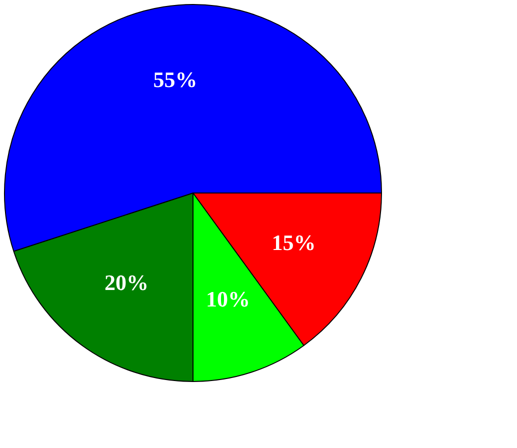 This screenshot has height=448, width=517. I want to click on data-label: 20%, so click(126, 283).